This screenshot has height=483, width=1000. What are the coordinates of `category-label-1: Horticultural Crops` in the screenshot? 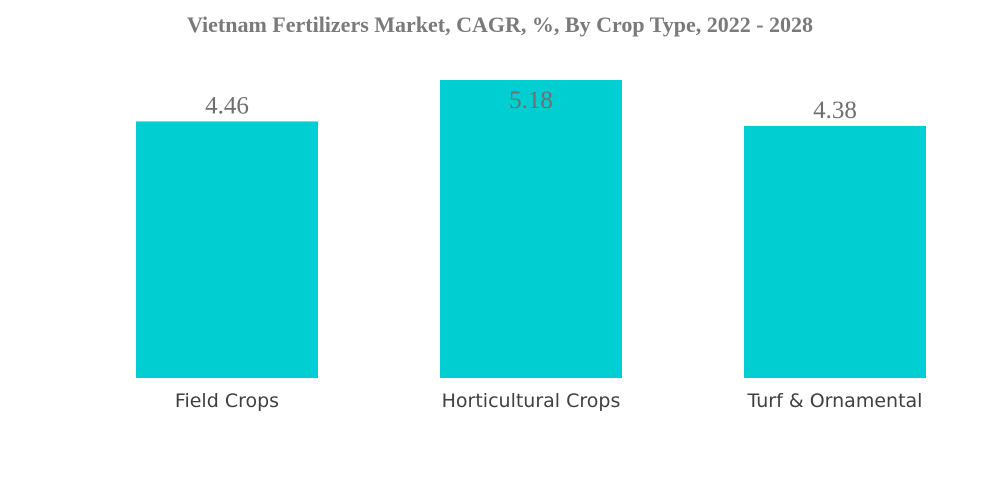 It's located at (531, 401).